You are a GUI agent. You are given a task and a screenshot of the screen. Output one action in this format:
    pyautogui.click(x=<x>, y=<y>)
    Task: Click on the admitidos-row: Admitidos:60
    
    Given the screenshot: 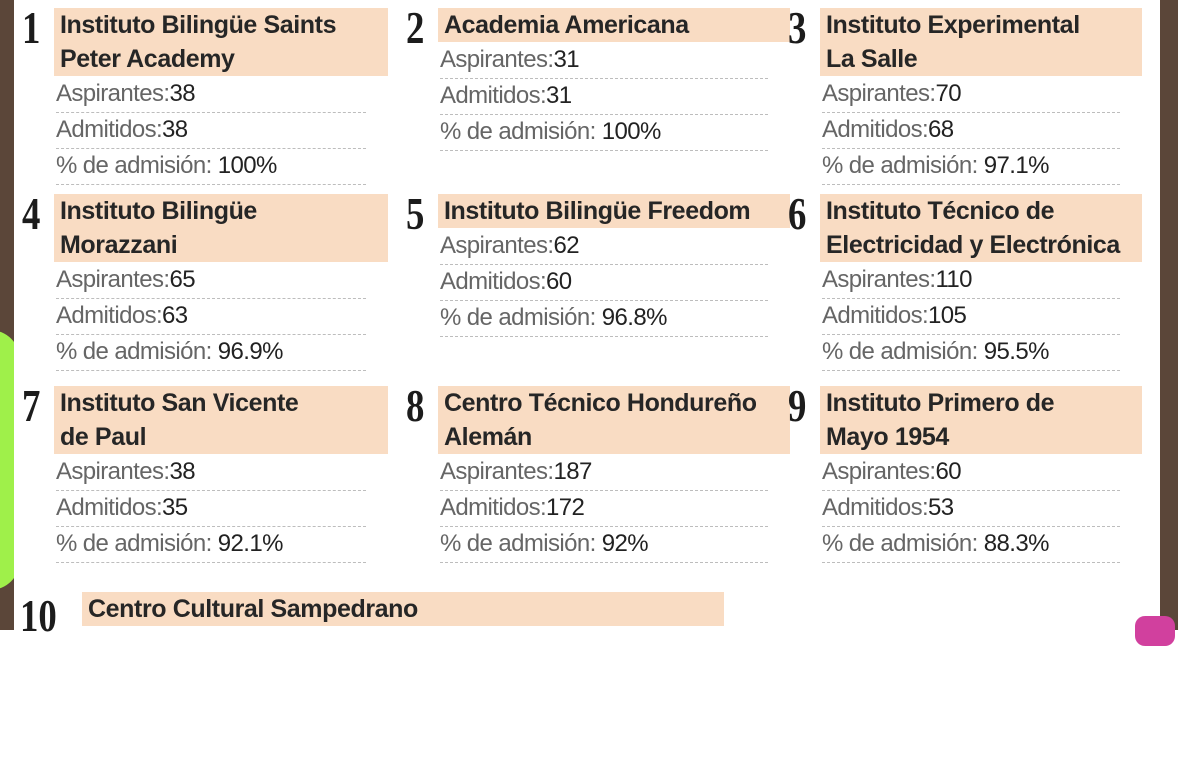 What is the action you would take?
    pyautogui.click(x=604, y=283)
    